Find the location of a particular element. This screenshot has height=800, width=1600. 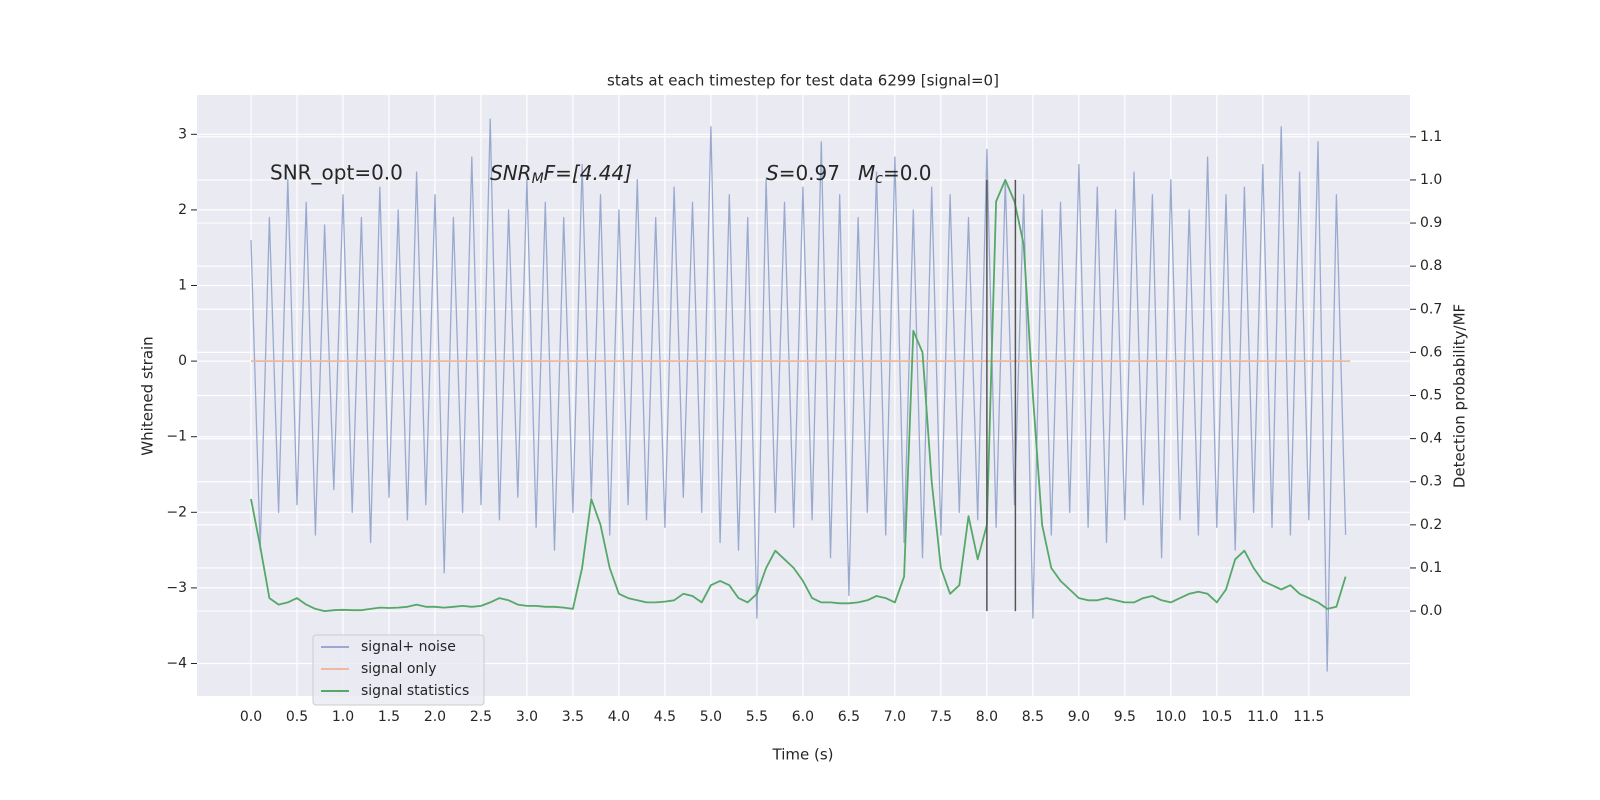

annotation-part: =0.0 is located at coordinates (907, 173).